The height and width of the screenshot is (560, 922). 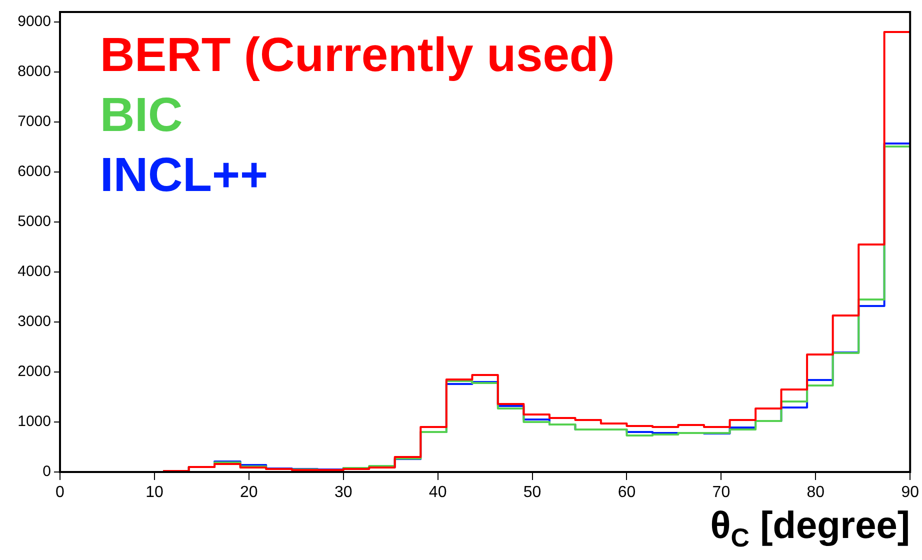 I want to click on y-tick-label: 7000, so click(x=34, y=121).